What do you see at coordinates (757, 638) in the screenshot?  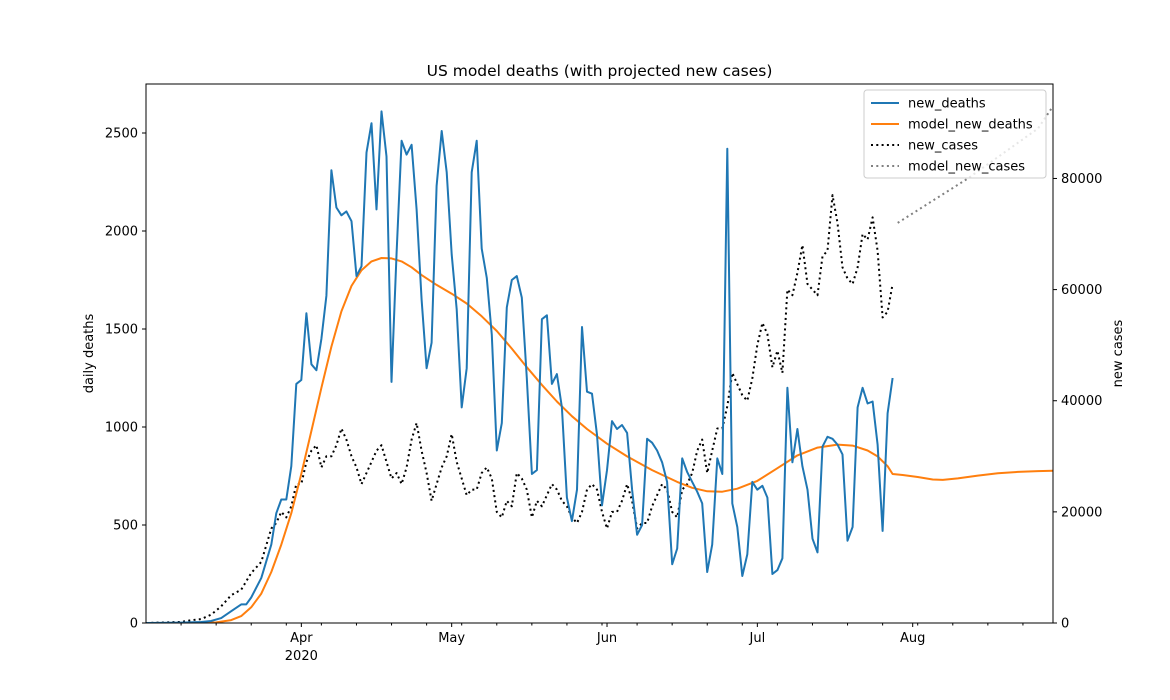 I see `x-tick-label: Jul` at bounding box center [757, 638].